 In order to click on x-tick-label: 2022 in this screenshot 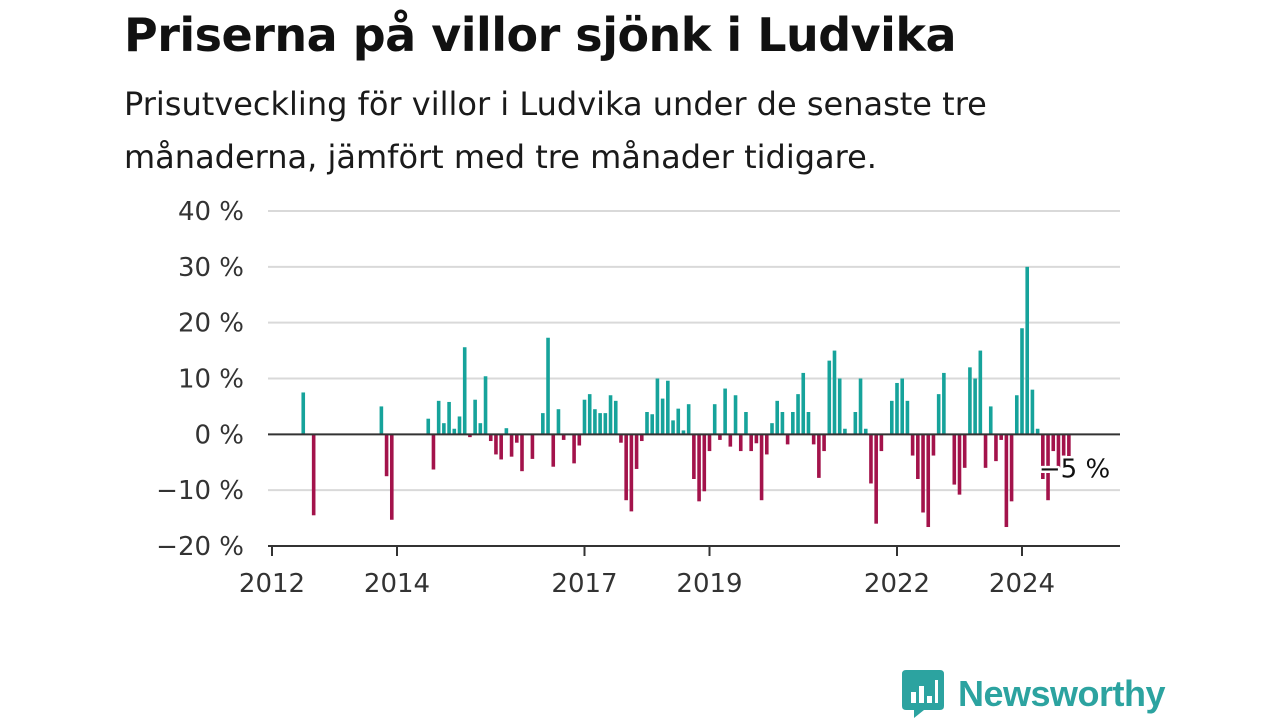, I will do `click(897, 584)`.